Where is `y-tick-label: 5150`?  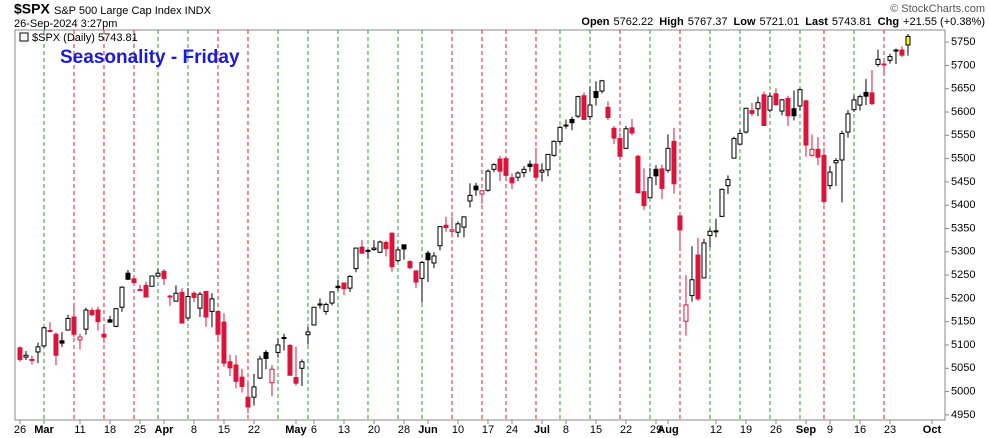 y-tick-label: 5150 is located at coordinates (963, 322).